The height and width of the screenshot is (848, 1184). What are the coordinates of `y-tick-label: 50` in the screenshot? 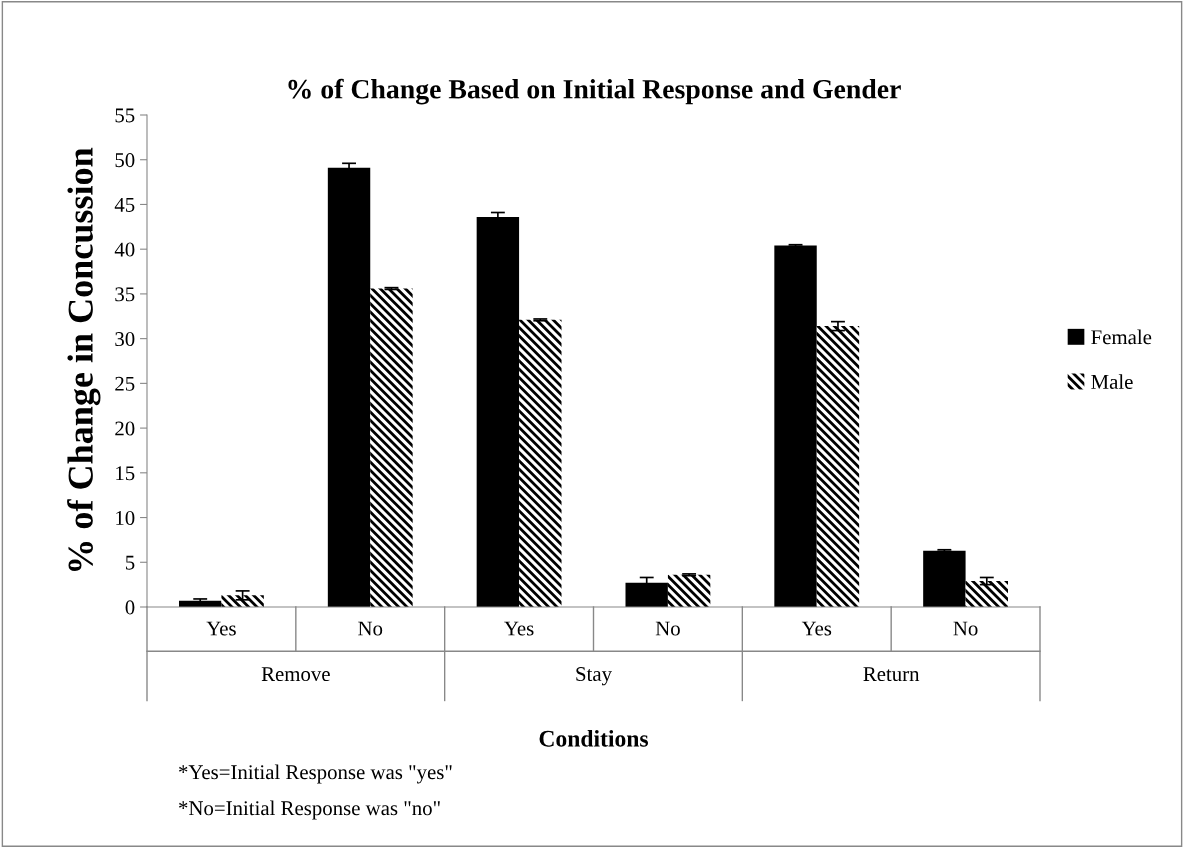 It's located at (125, 160).